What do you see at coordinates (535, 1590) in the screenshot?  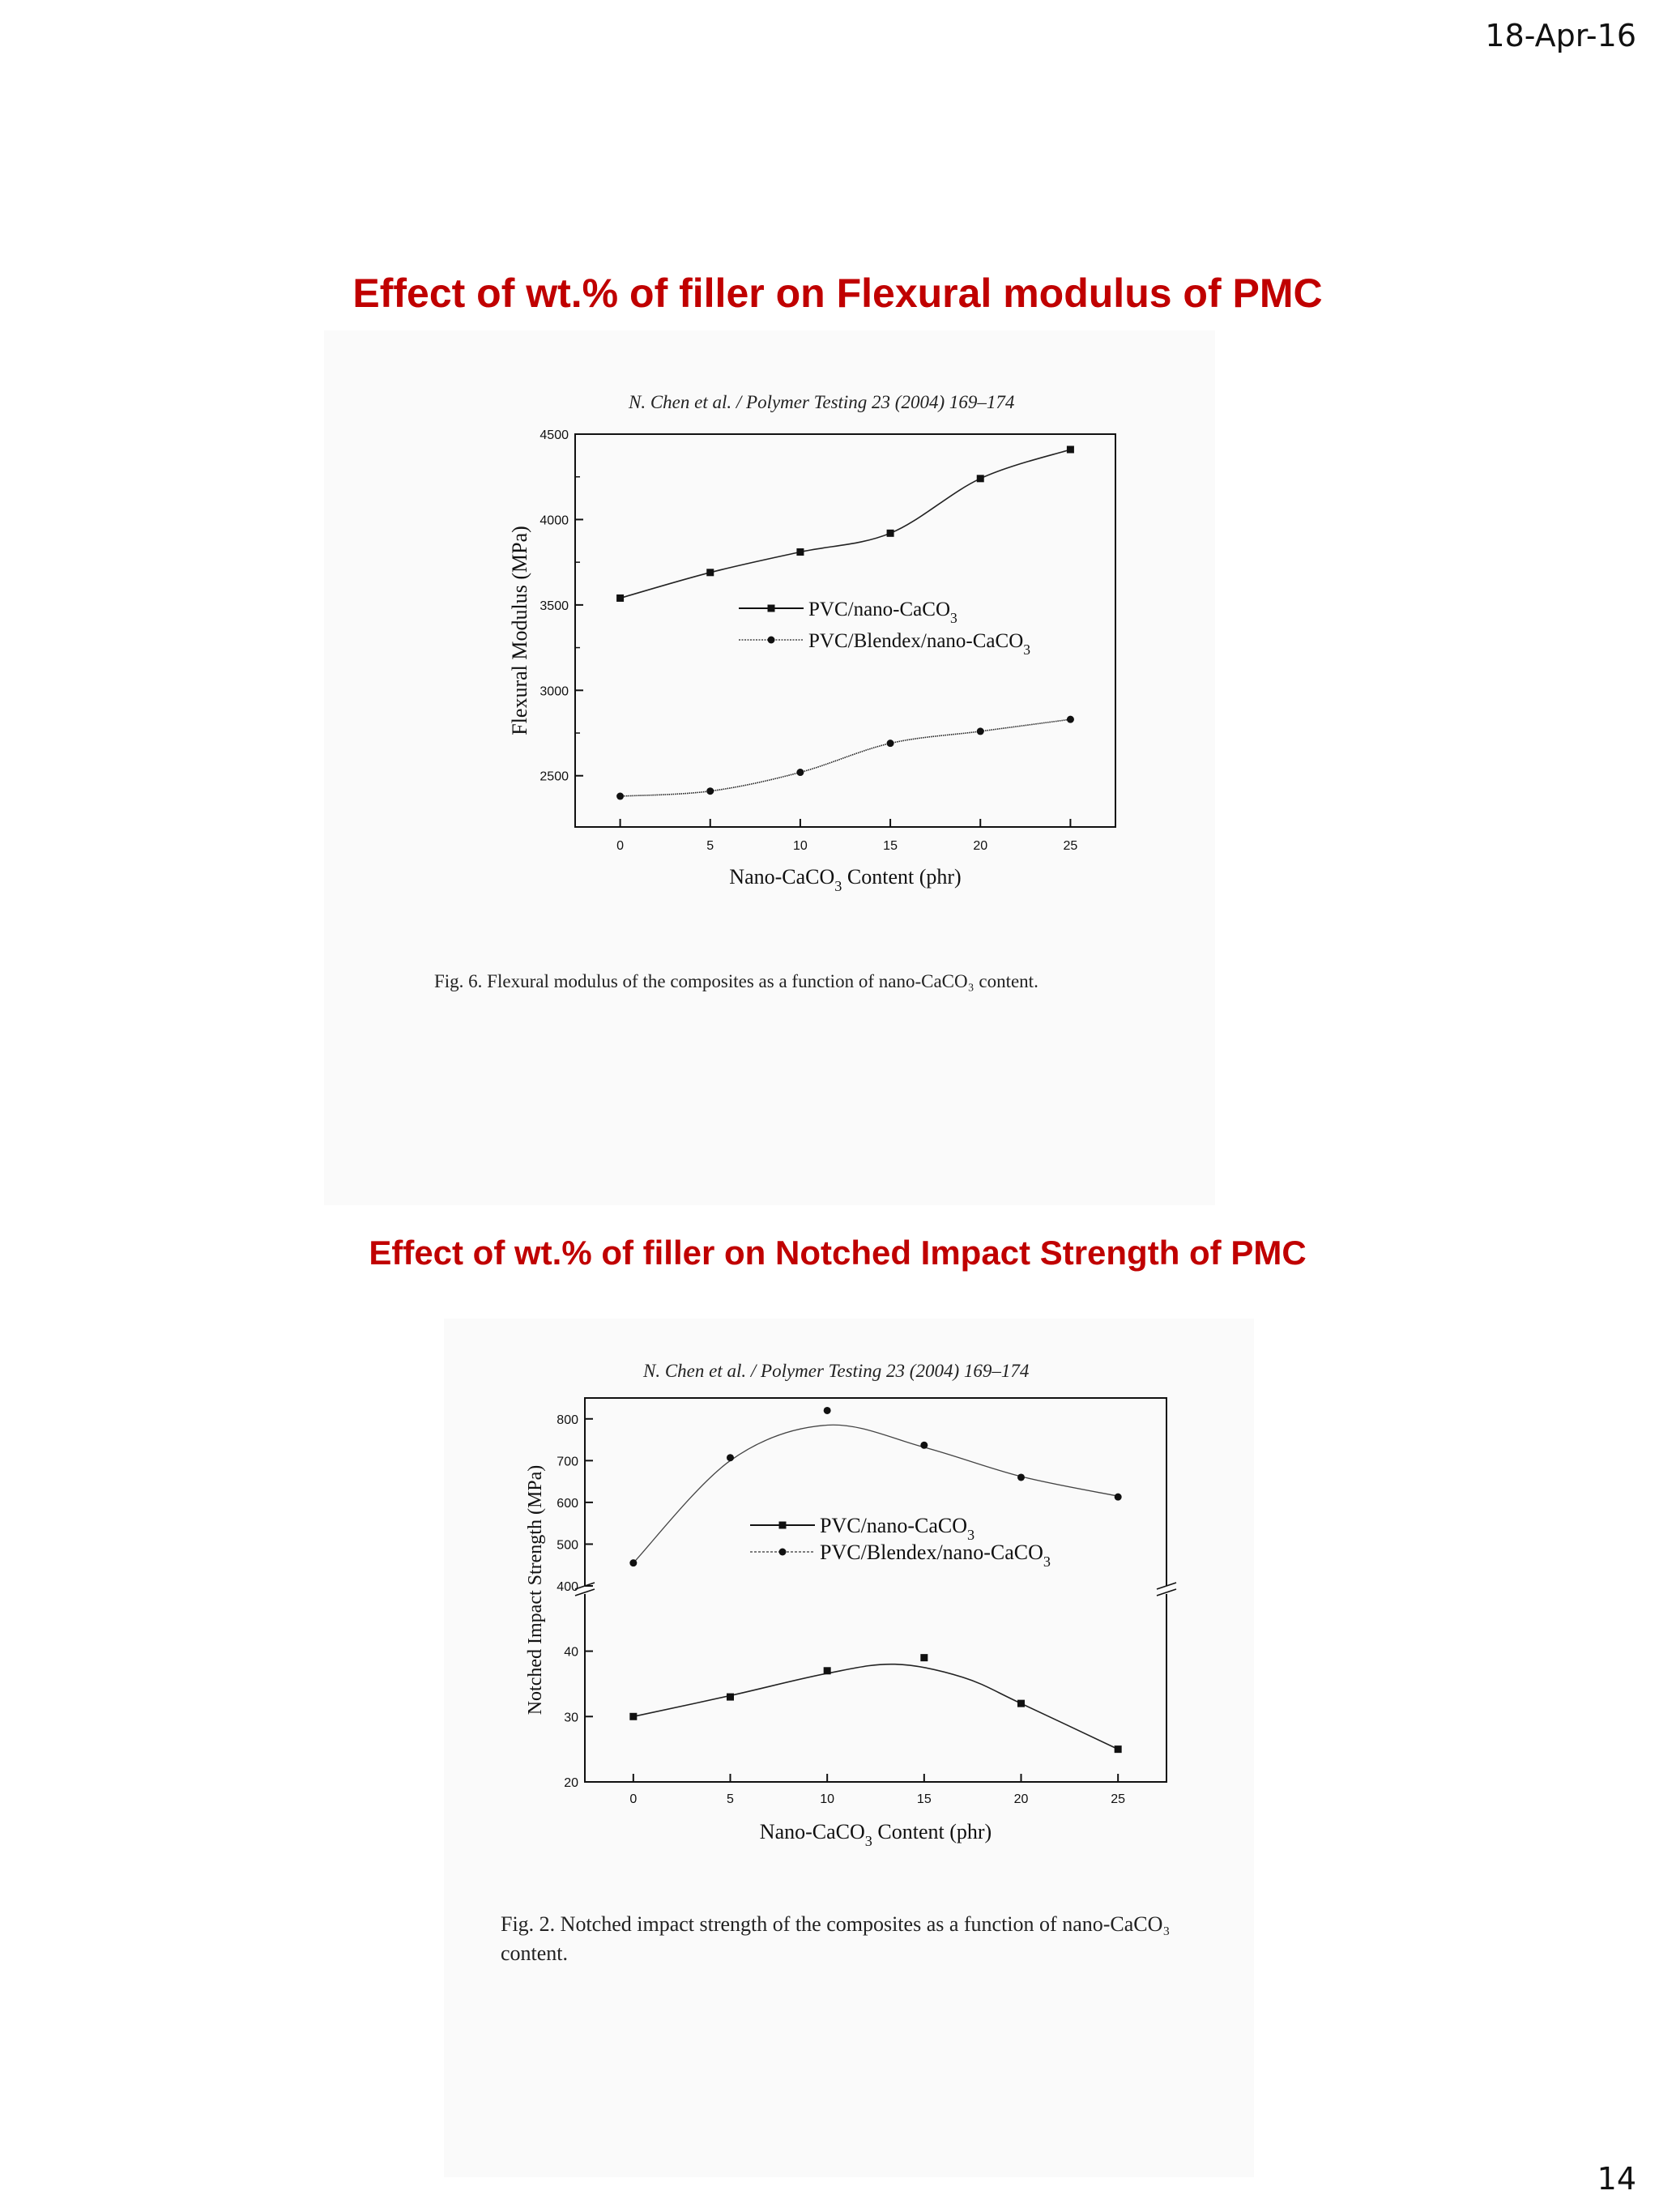 I see `y-axis-label: Notched Impact Strength (MPa)` at bounding box center [535, 1590].